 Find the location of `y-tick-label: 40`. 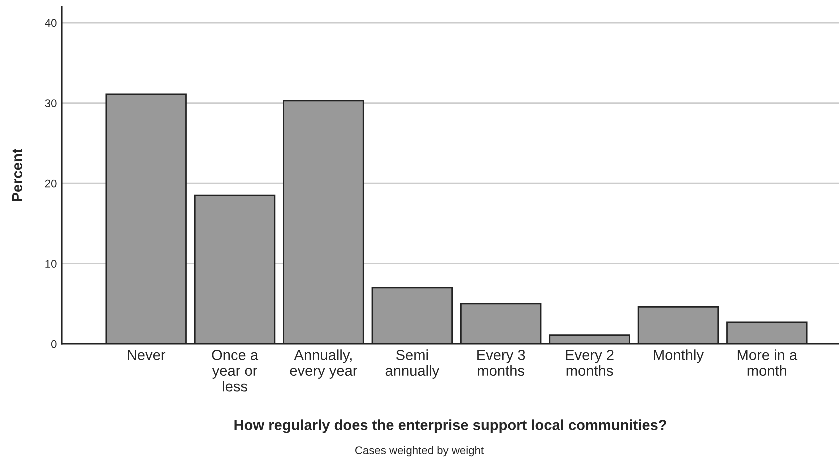

y-tick-label: 40 is located at coordinates (51, 23).